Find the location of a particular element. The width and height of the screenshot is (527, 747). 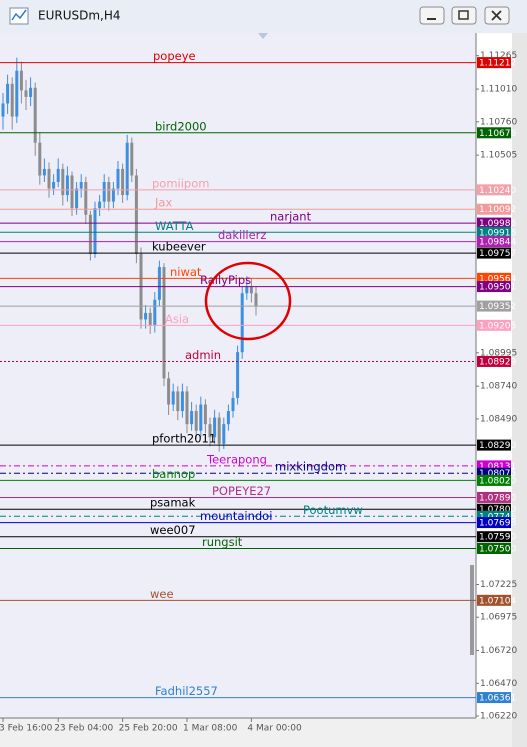

price-tag: 1.07800 is located at coordinates (497, 510).